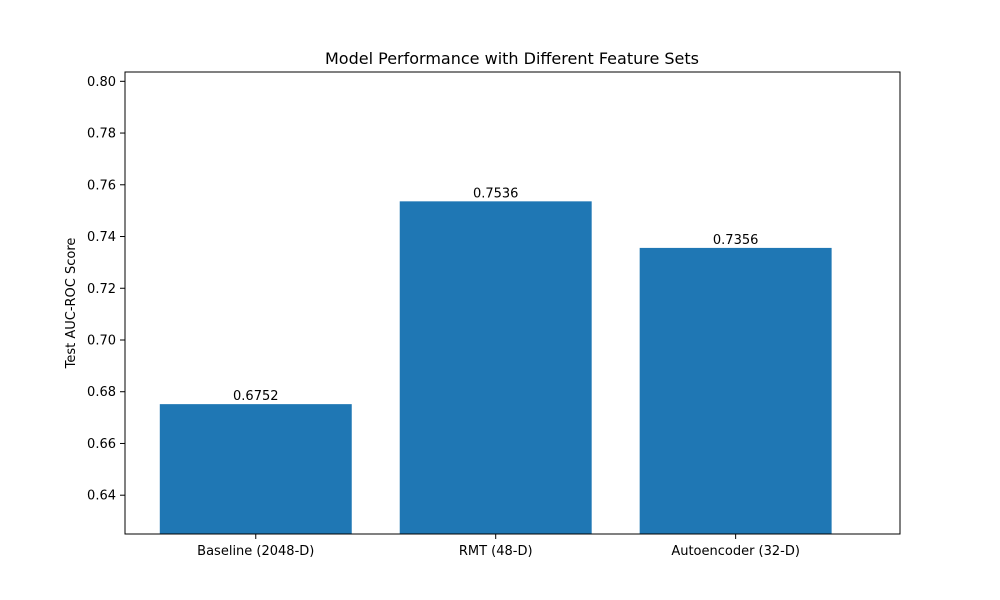  I want to click on y-tick-label-9: 0.80, so click(101, 82).